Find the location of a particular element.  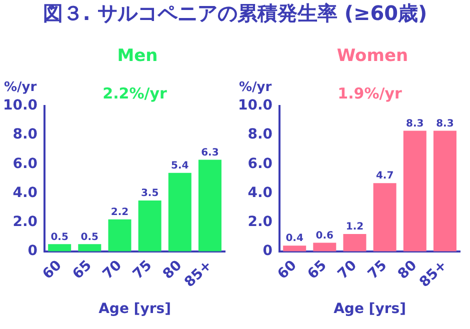

chart-title: 図３. サルコペニアの累積発生率 (≥60歳) is located at coordinates (235, 13).